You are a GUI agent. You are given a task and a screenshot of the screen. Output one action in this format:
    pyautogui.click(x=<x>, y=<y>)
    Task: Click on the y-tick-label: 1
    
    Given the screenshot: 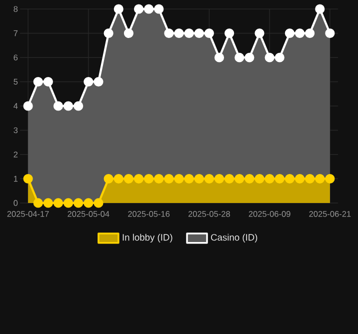 What is the action you would take?
    pyautogui.click(x=16, y=179)
    